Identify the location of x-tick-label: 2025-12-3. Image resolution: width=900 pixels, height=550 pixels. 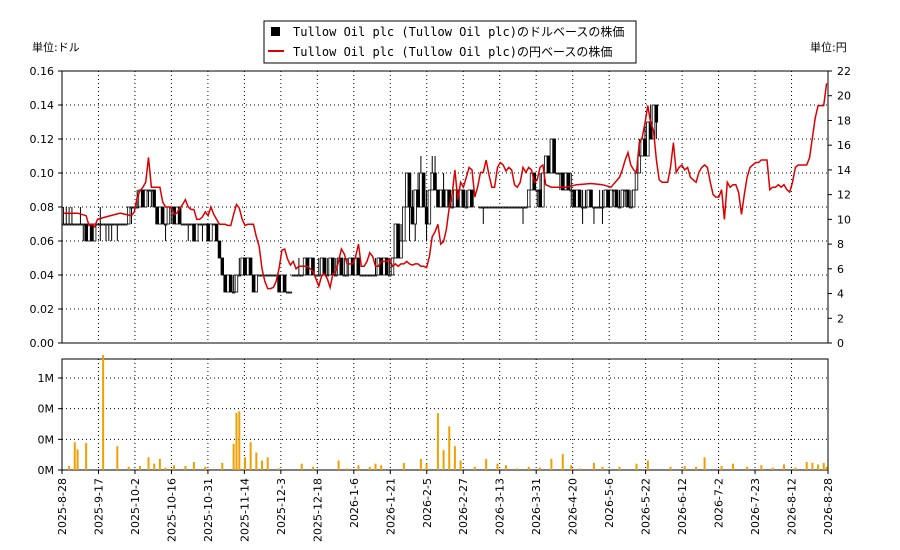
(281, 506).